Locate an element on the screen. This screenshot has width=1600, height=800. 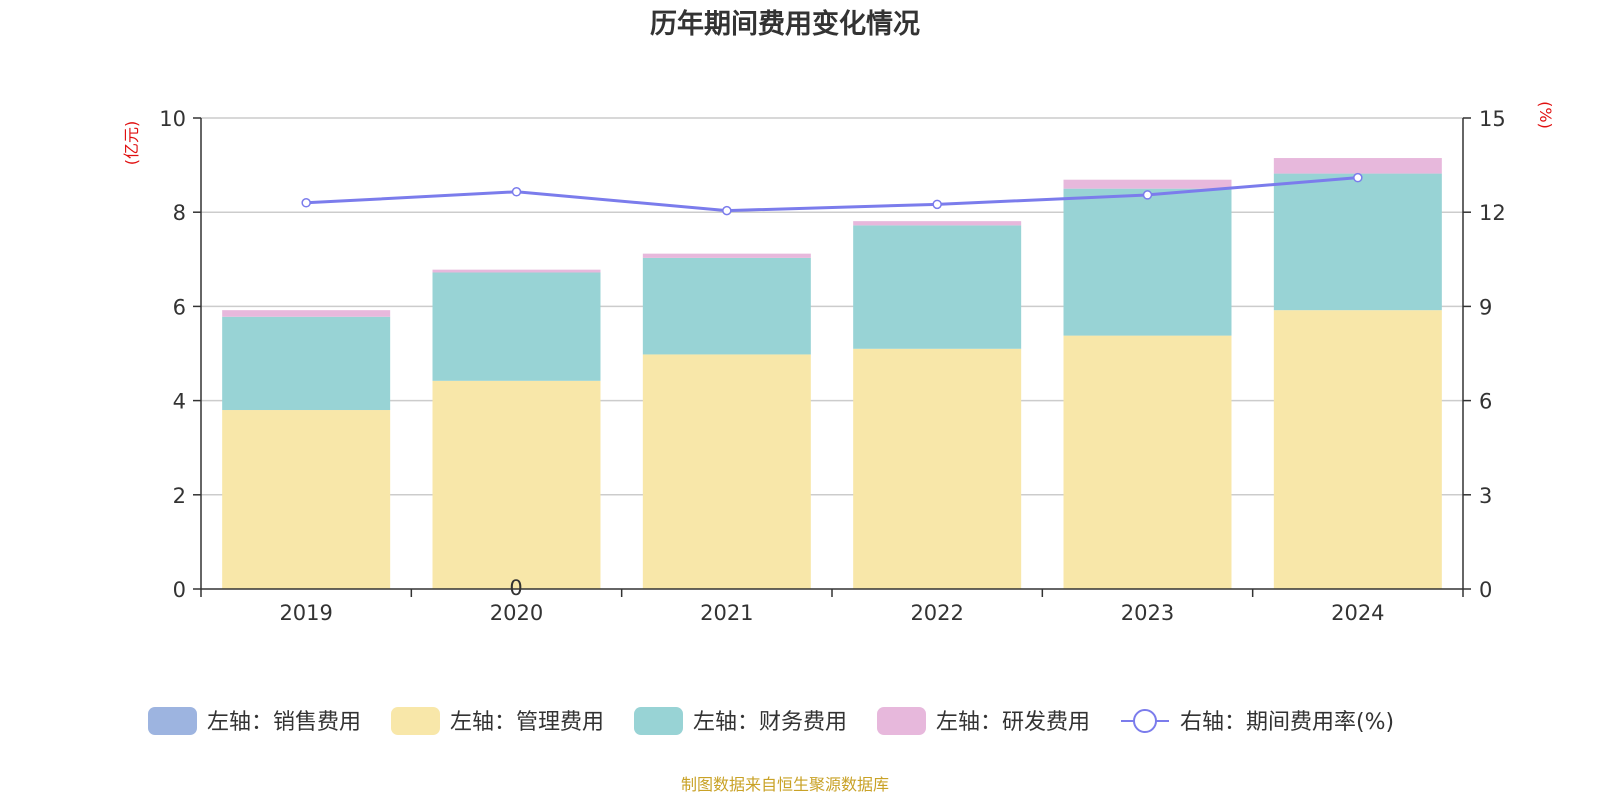
legend-label: 左轴：财务费用 is located at coordinates (770, 722).